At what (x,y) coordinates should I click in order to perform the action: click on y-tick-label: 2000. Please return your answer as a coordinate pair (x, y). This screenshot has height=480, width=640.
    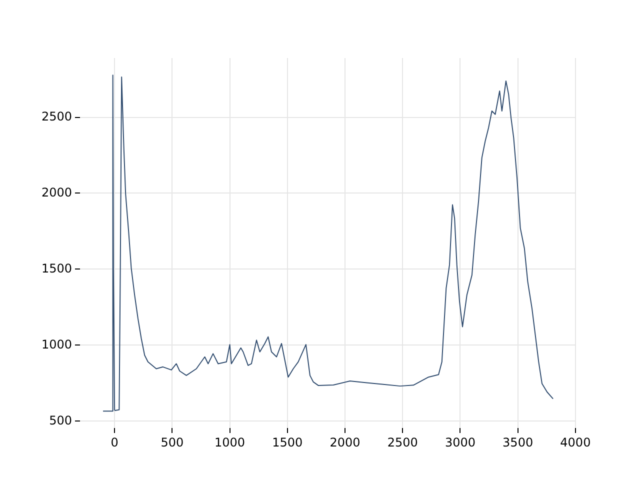
    Looking at the image, I should click on (56, 192).